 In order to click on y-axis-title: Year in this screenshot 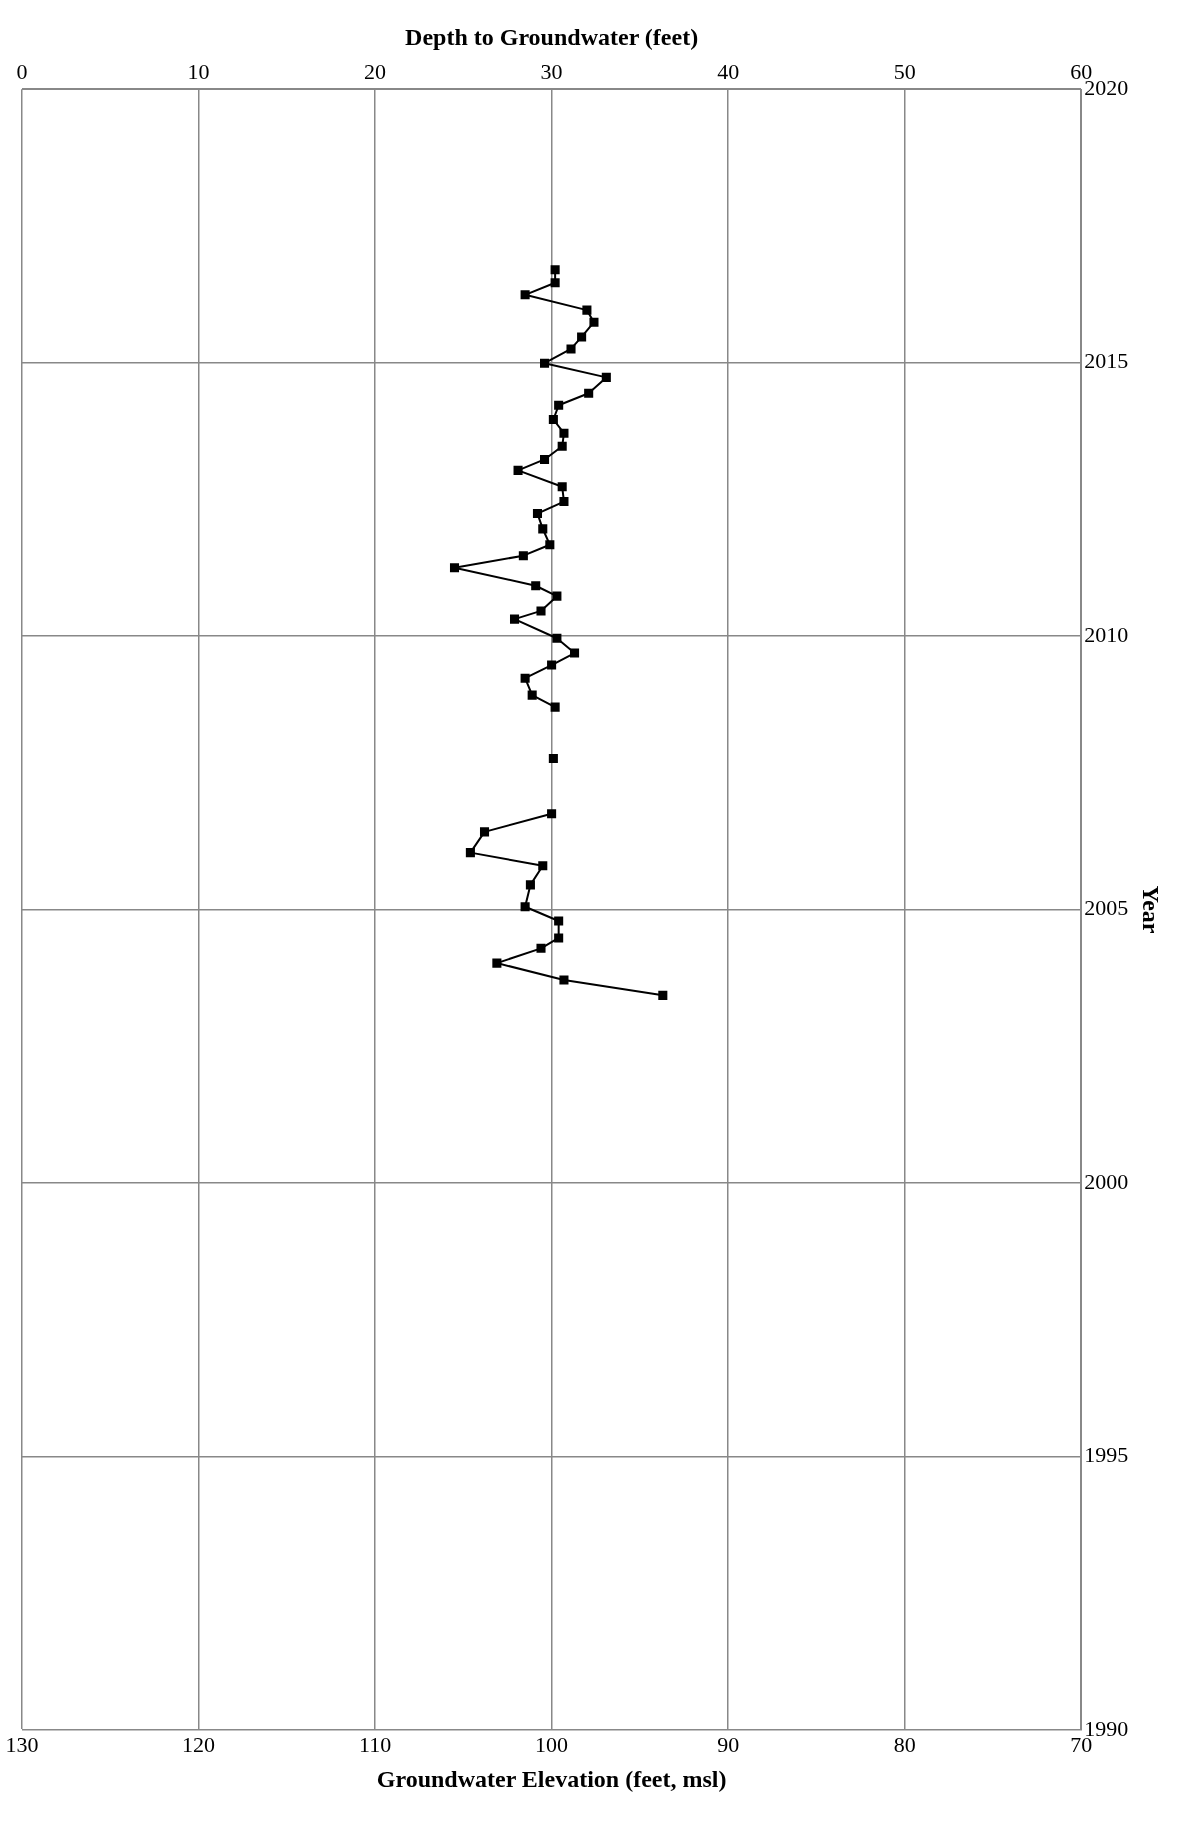, I will do `click(1151, 909)`.